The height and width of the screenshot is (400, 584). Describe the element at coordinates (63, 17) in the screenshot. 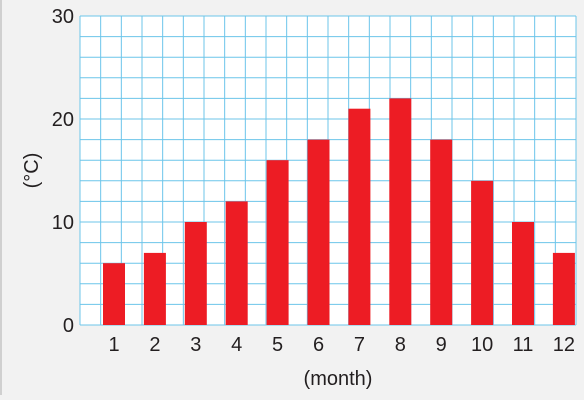

I see `y-tick-label: 30` at that location.